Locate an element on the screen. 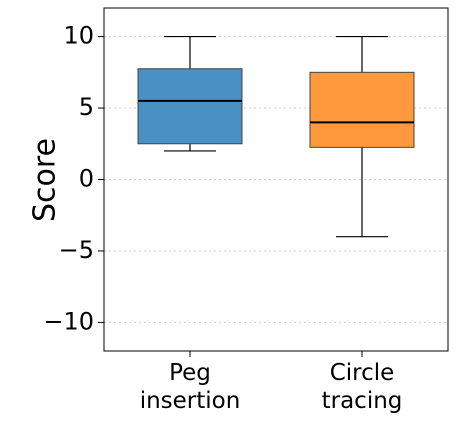 This screenshot has height=421, width=459. x-category-label: Peg is located at coordinates (190, 373).